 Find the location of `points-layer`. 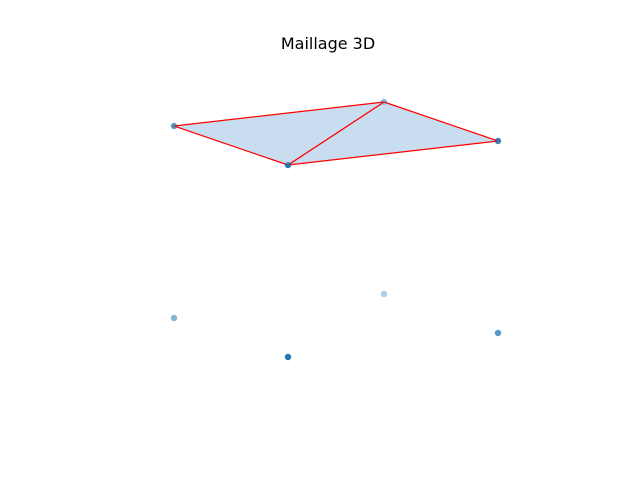

points-layer is located at coordinates (336, 325).